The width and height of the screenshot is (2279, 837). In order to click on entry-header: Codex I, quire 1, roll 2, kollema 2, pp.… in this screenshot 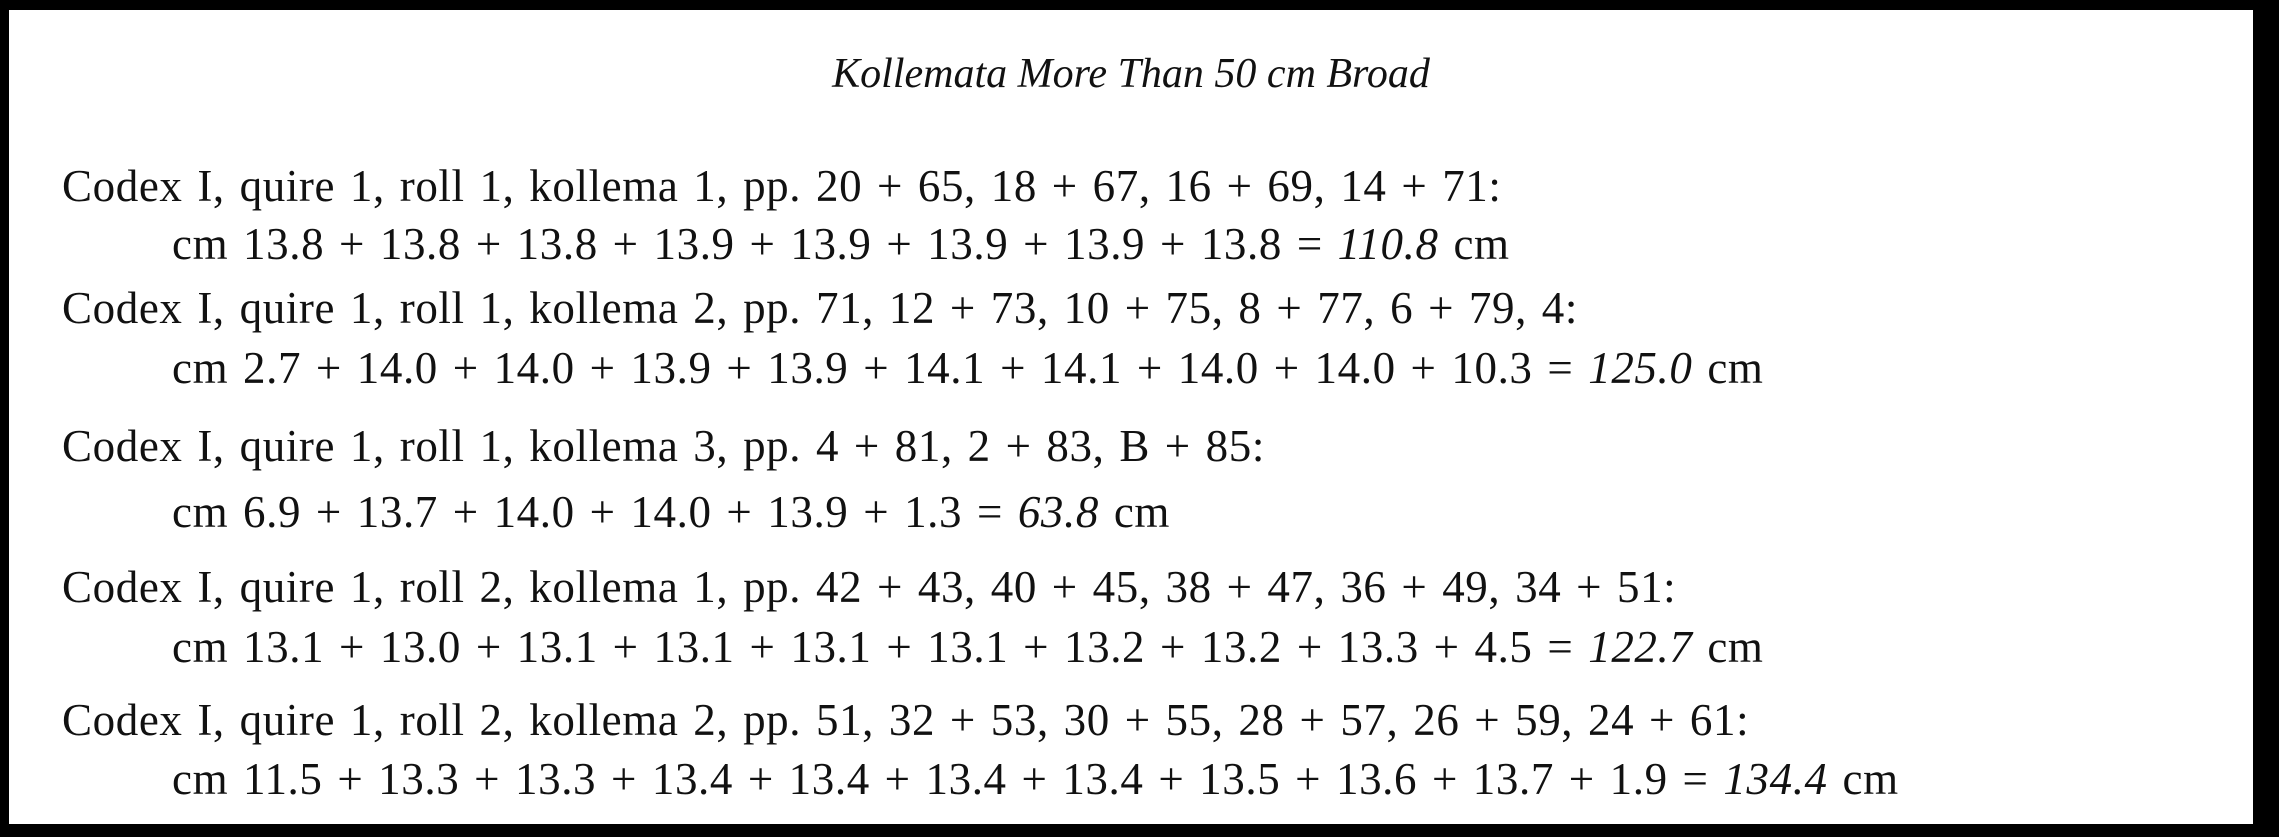, I will do `click(906, 720)`.